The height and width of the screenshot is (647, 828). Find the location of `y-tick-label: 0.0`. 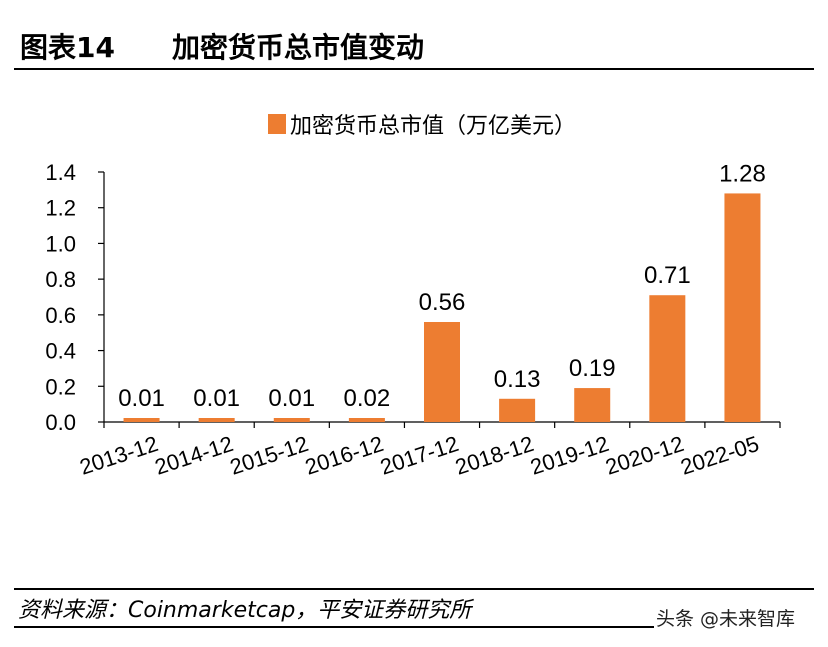

y-tick-label: 0.0 is located at coordinates (60, 422).